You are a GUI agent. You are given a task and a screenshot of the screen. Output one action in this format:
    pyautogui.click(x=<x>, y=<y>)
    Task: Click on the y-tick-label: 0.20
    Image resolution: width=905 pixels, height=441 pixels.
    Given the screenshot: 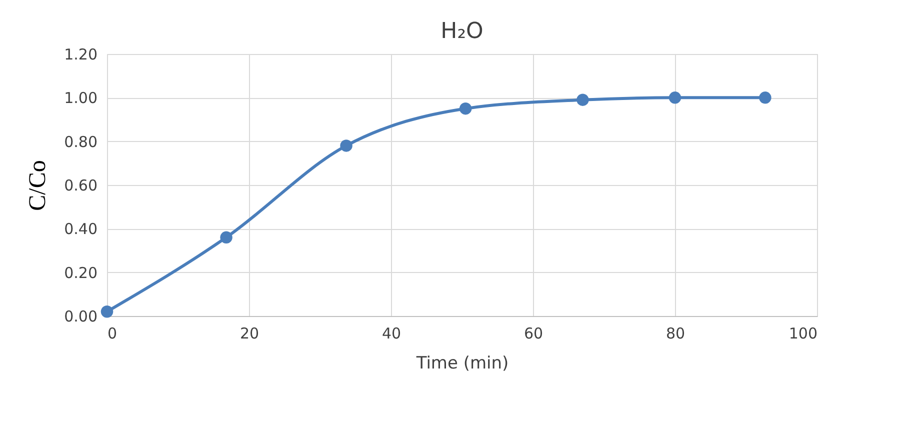 What is the action you would take?
    pyautogui.click(x=81, y=273)
    